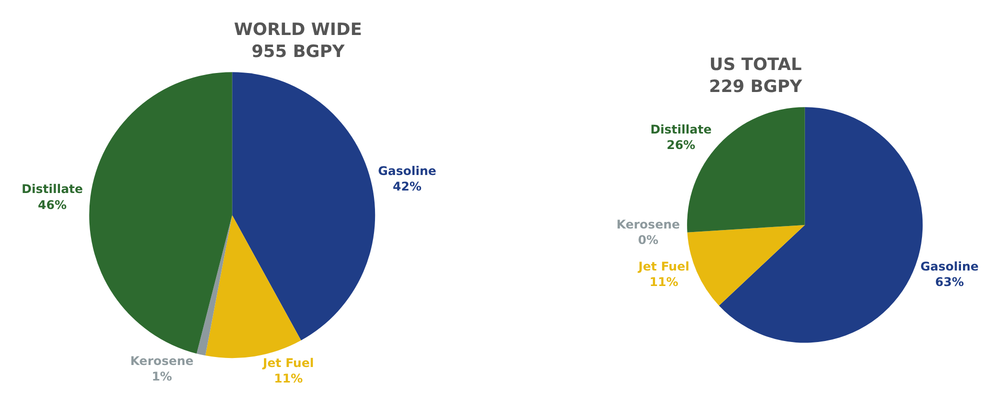 This screenshot has width=990, height=401. What do you see at coordinates (681, 145) in the screenshot?
I see `data-label: 26%` at bounding box center [681, 145].